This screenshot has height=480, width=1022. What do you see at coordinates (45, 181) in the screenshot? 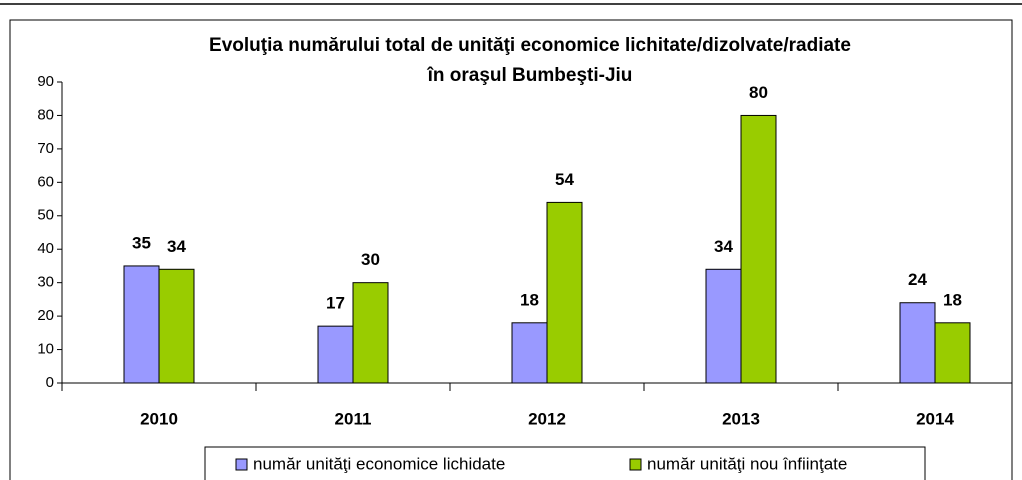
I see `y-tick-label: 60` at bounding box center [45, 181].